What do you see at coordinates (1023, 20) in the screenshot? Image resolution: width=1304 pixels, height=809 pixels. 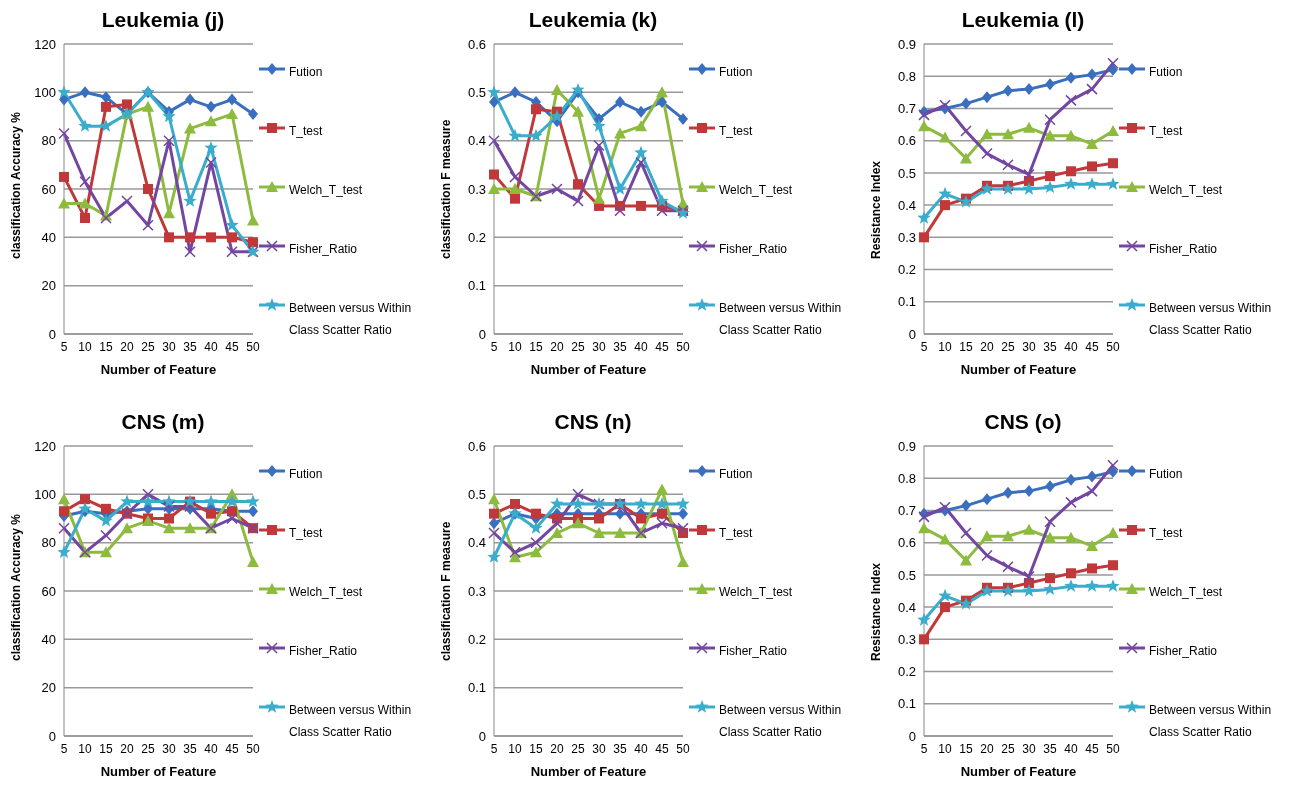 I see `chart-title: Leukemia (l)` at bounding box center [1023, 20].